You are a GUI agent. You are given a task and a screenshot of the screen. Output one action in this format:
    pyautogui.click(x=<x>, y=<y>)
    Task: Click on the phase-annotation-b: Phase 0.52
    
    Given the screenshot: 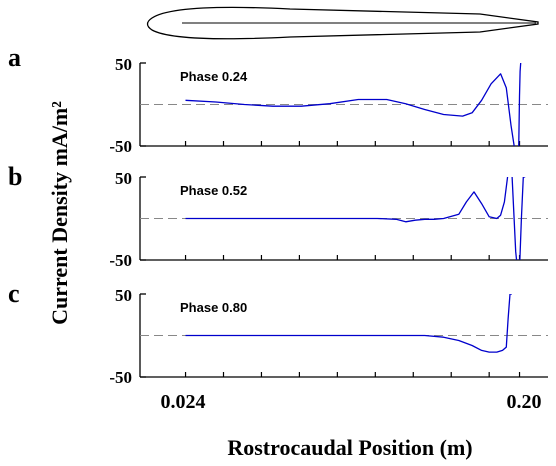 What is the action you would take?
    pyautogui.click(x=213, y=190)
    